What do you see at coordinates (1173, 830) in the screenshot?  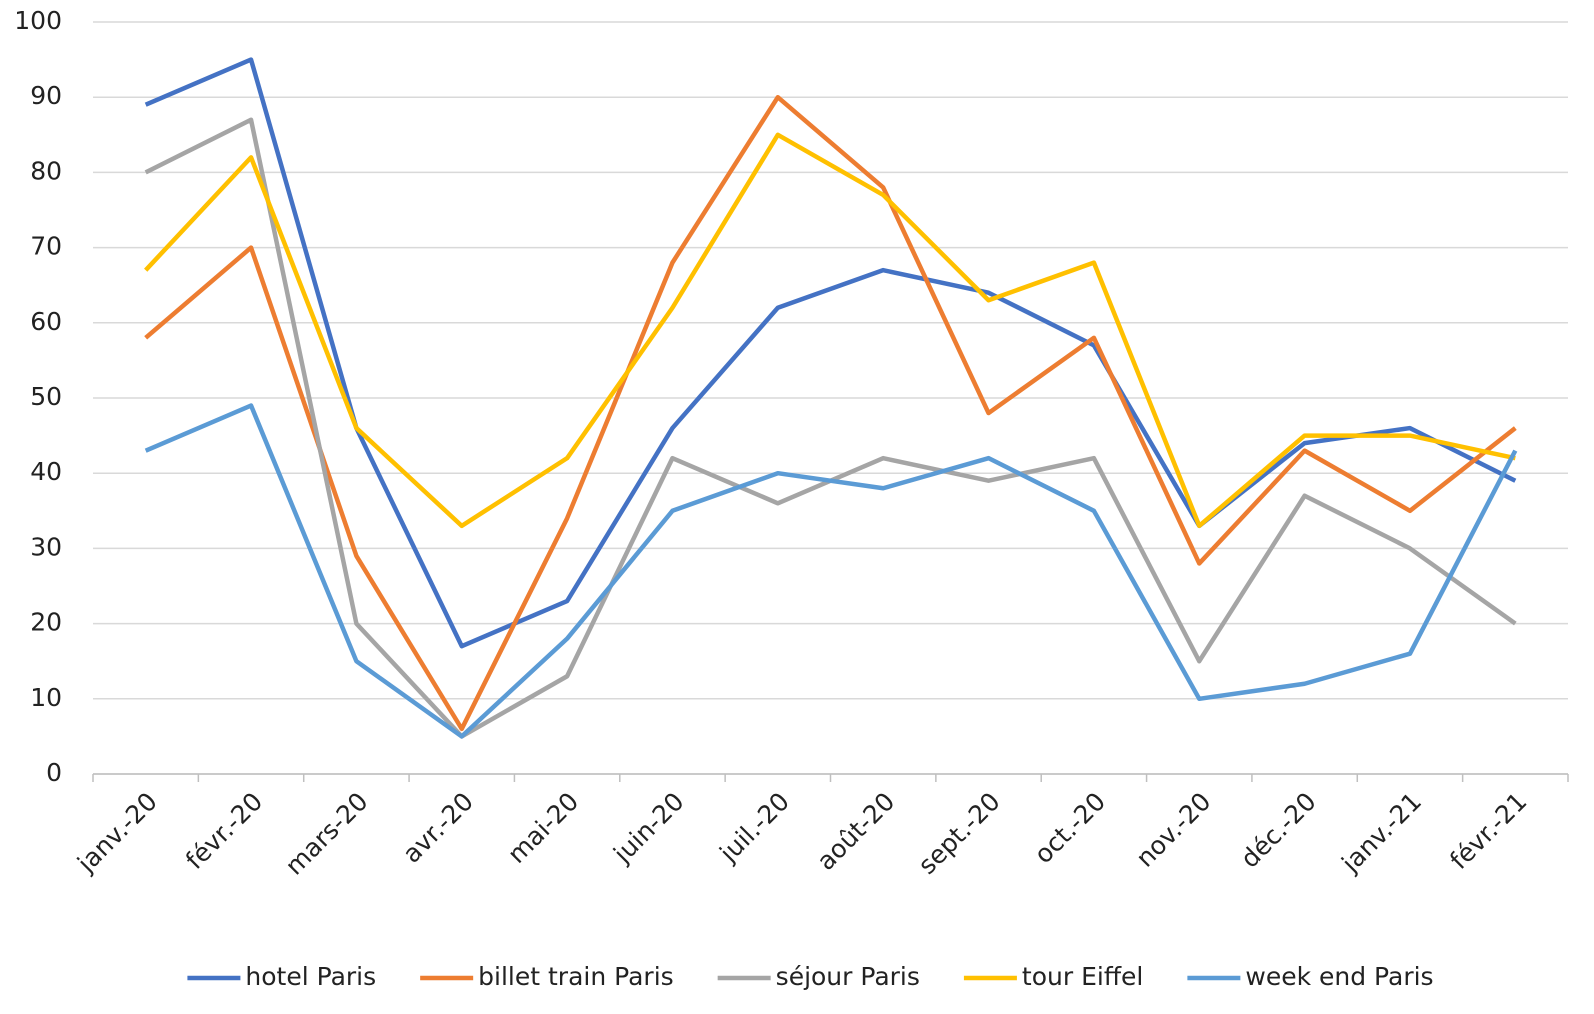 I see `x-tick-label: nov.-20` at bounding box center [1173, 830].